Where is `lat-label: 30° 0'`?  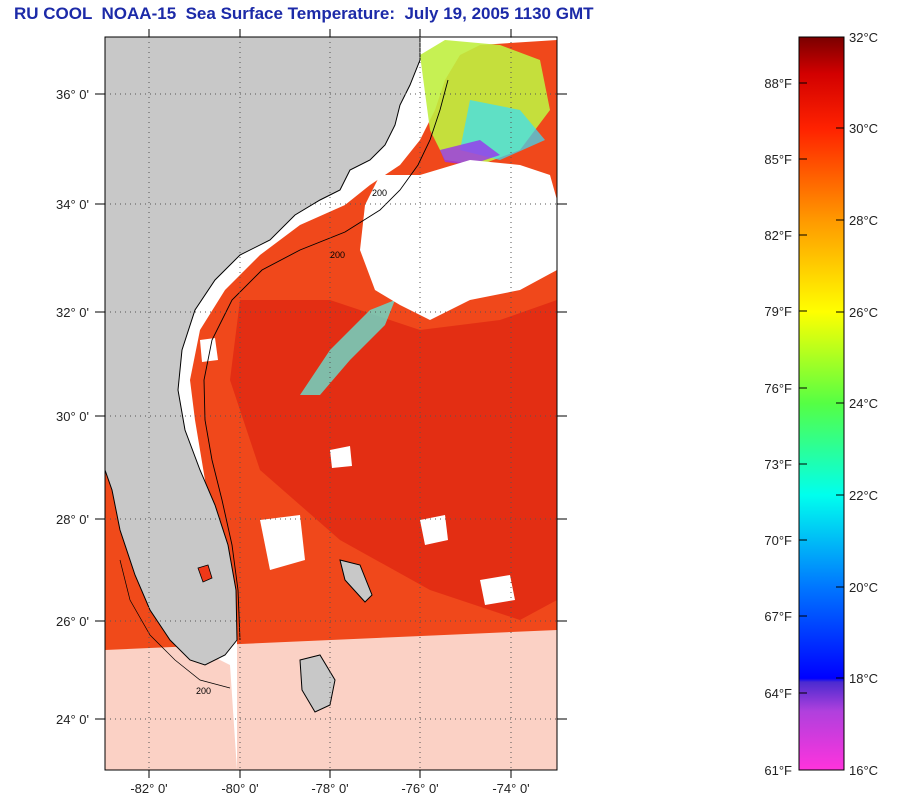 lat-label: 30° 0' is located at coordinates (72, 416).